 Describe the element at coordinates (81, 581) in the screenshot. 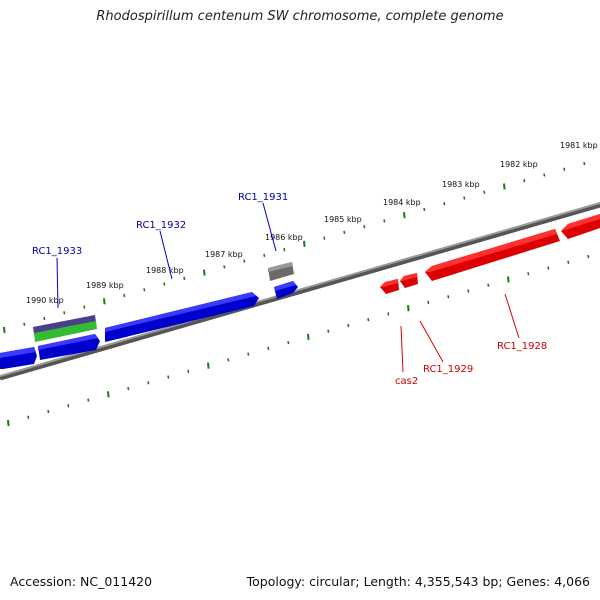

I see `accession-text: Accession: NC_011420` at that location.